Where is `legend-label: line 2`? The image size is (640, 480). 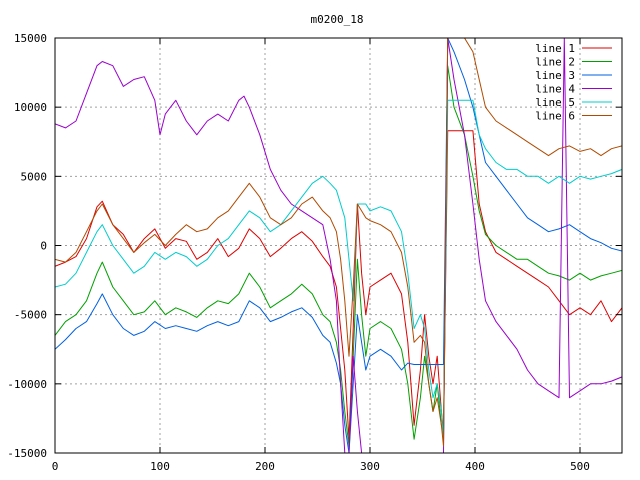 legend-label: line 2 is located at coordinates (555, 62).